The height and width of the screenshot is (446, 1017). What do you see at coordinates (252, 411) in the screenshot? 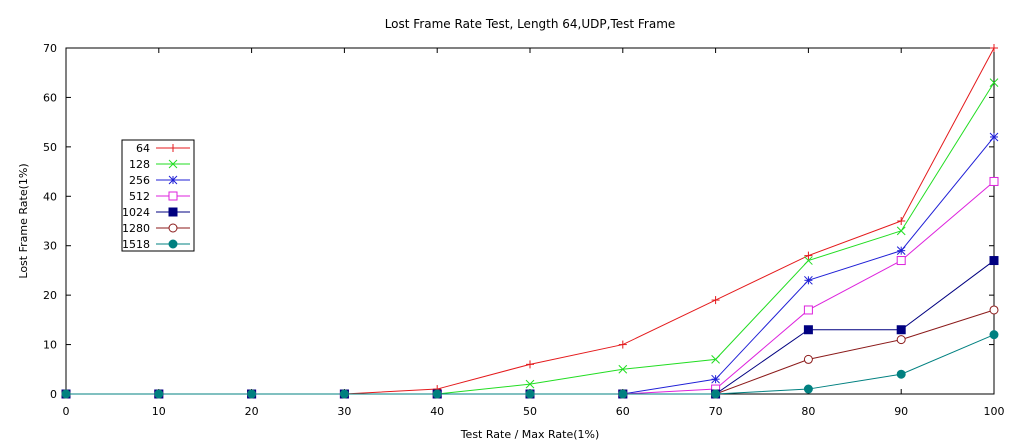
I see `x-tick-label: 20` at bounding box center [252, 411].